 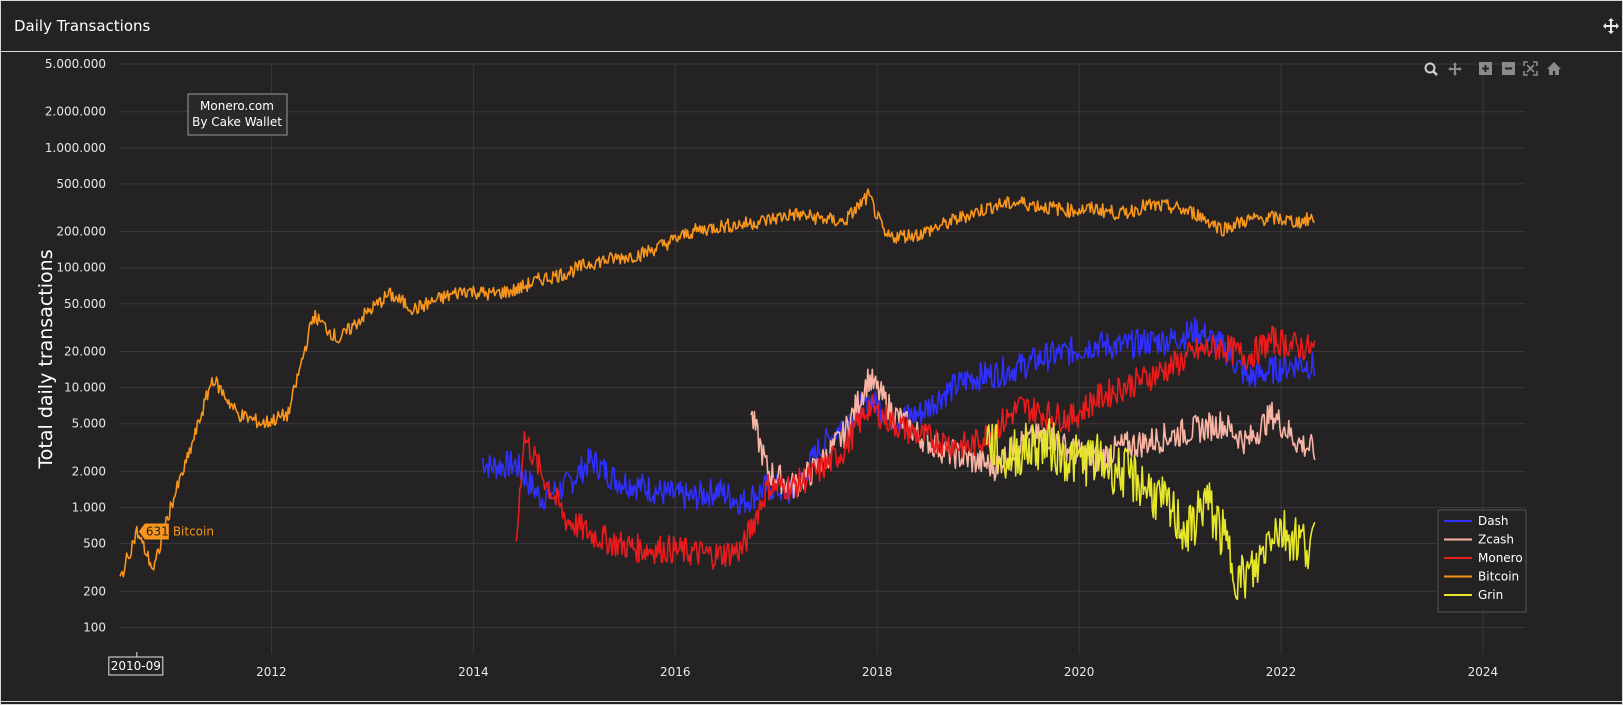 I want to click on hover-series-name: Bitcoin, so click(x=193, y=531).